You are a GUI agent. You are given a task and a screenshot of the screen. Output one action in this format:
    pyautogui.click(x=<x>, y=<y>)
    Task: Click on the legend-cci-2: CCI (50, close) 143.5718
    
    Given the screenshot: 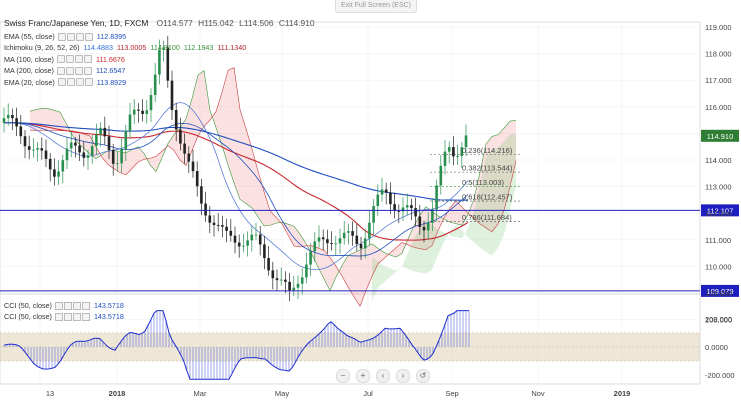 What is the action you would take?
    pyautogui.click(x=64, y=316)
    